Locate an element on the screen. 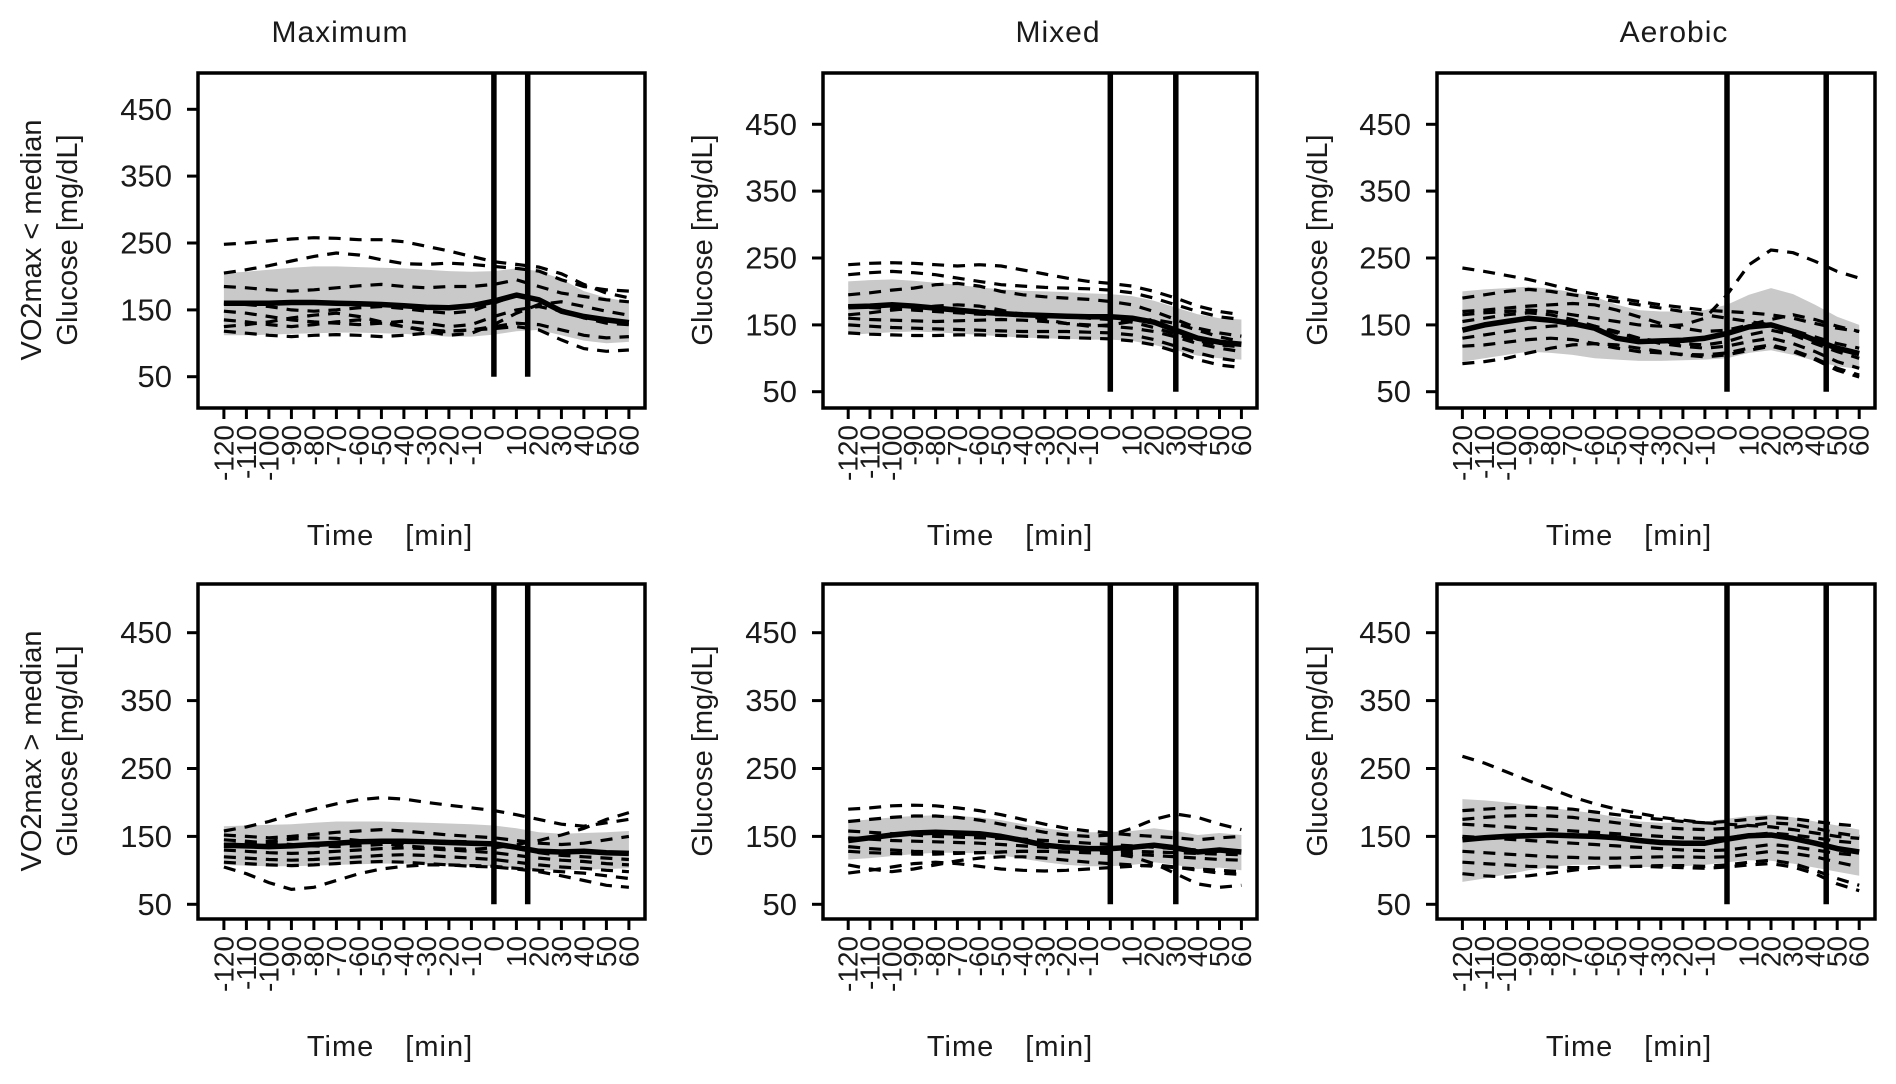  panel-maximum-vo2max-low-y-tick-label: 150 is located at coordinates (146, 309).